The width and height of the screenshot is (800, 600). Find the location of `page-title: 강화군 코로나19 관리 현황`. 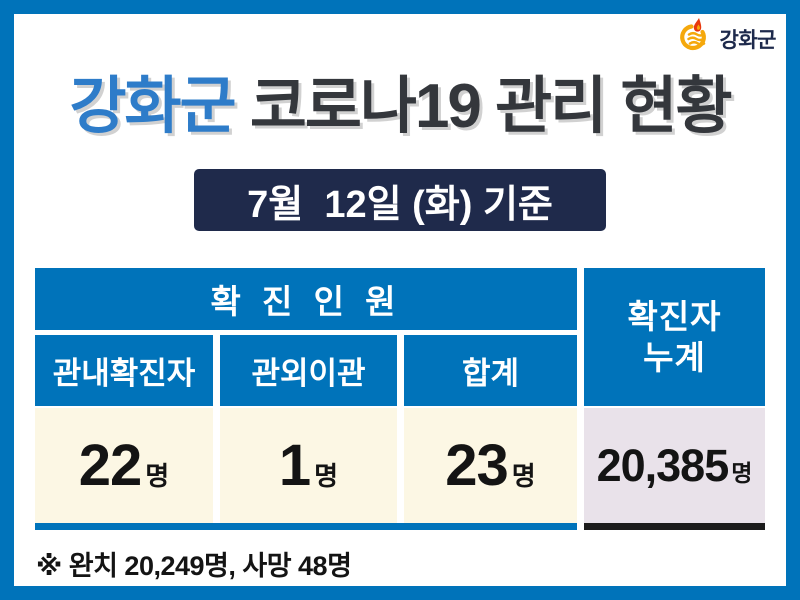

page-title: 강화군 코로나19 관리 현황 is located at coordinates (400, 107).